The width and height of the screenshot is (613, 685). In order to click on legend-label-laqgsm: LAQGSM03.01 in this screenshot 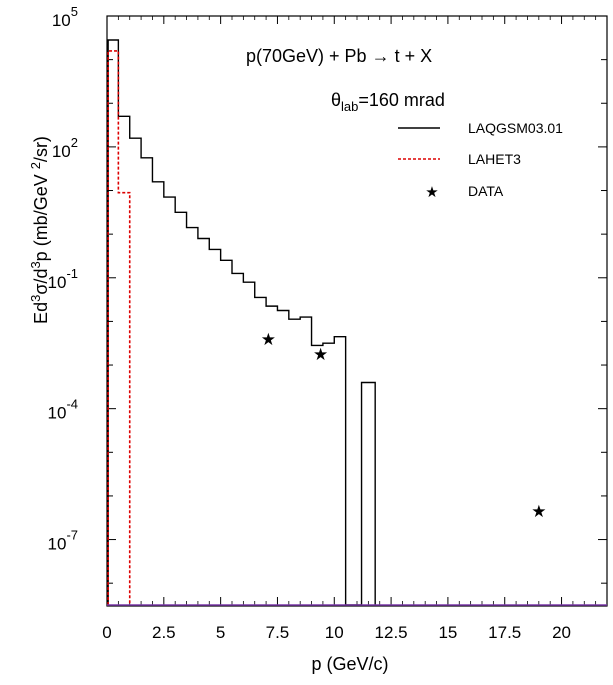, I will do `click(515, 128)`.